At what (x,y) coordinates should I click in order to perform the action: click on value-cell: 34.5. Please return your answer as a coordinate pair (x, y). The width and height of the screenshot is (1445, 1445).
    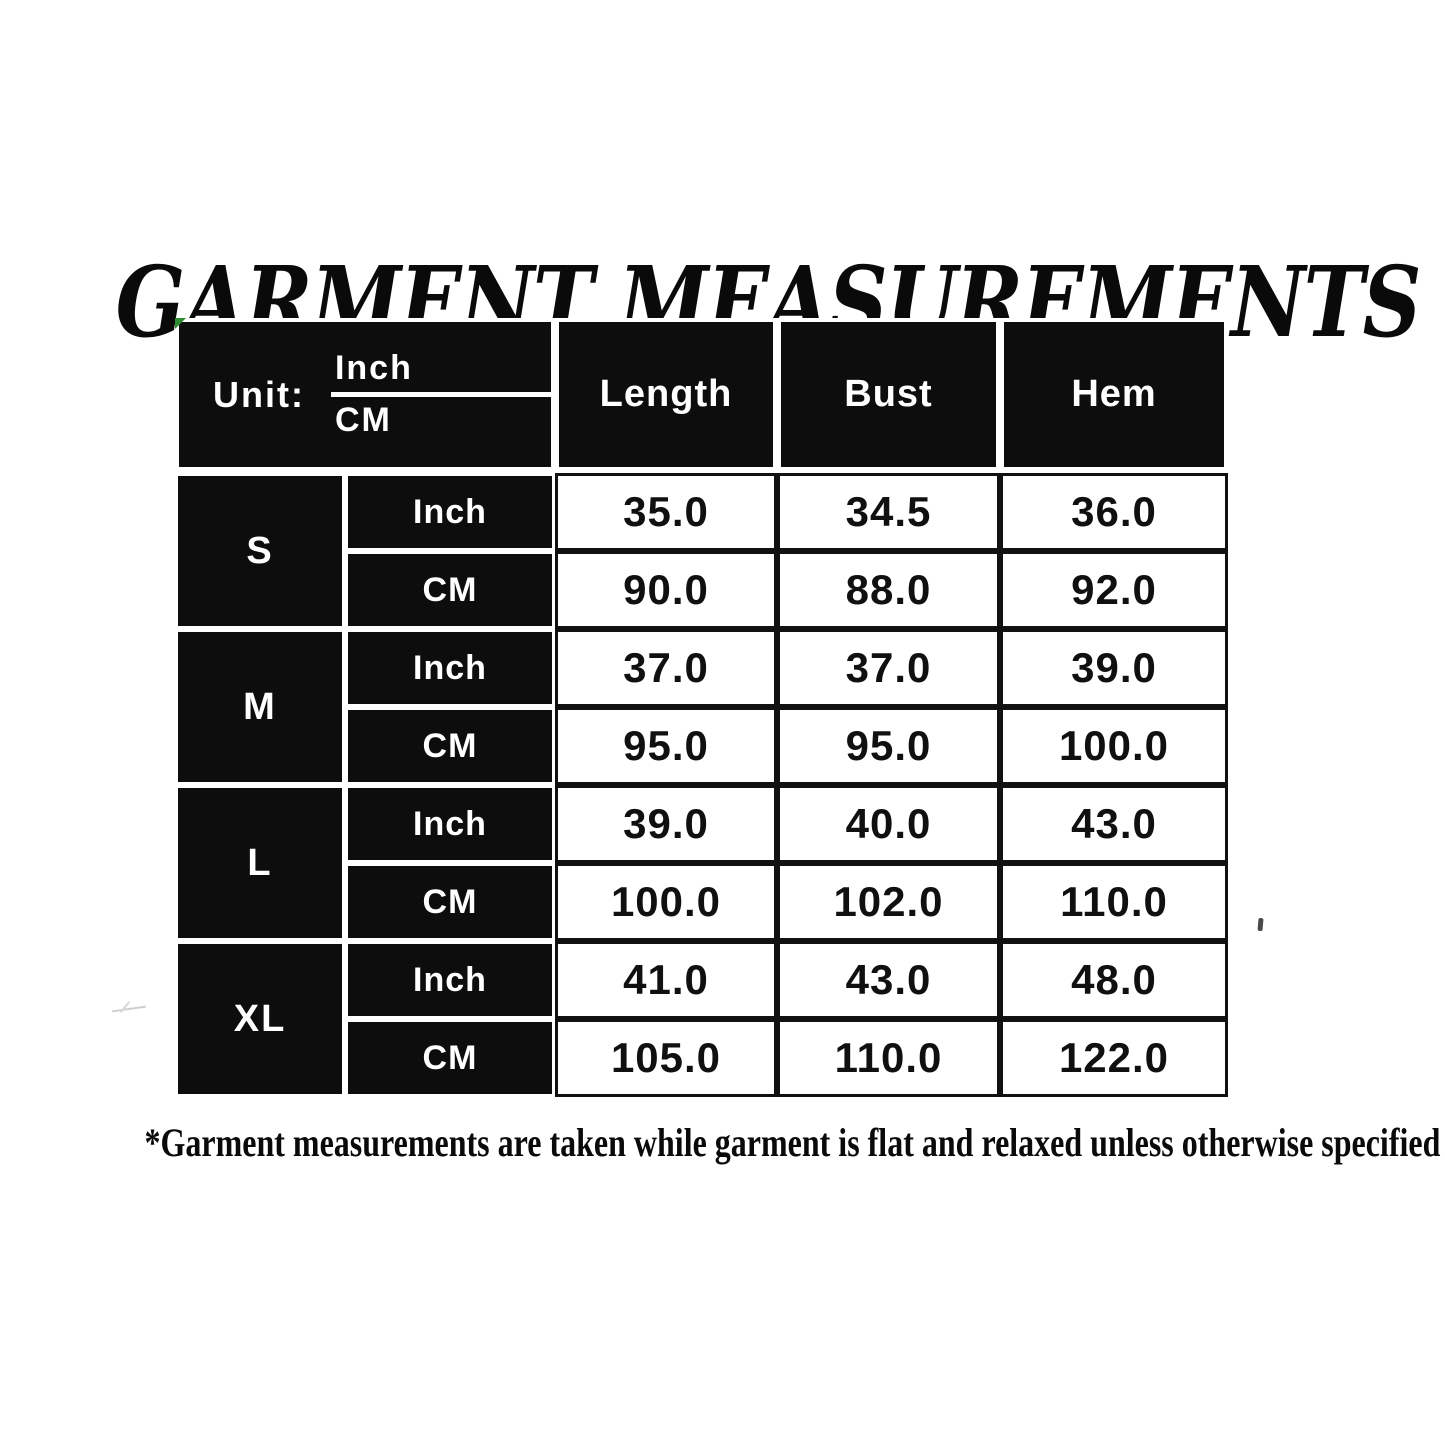
    Looking at the image, I should click on (888, 512).